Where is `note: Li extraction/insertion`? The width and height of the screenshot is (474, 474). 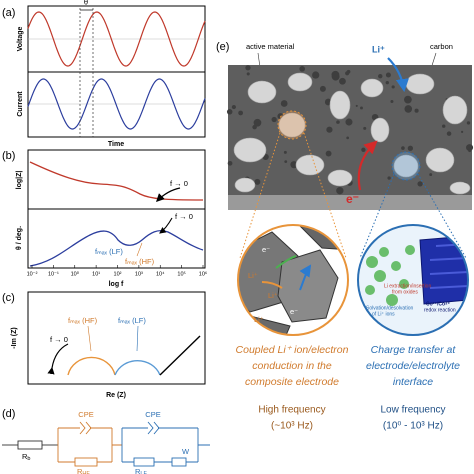 note: Li extraction/insertion is located at coordinates (407, 286).